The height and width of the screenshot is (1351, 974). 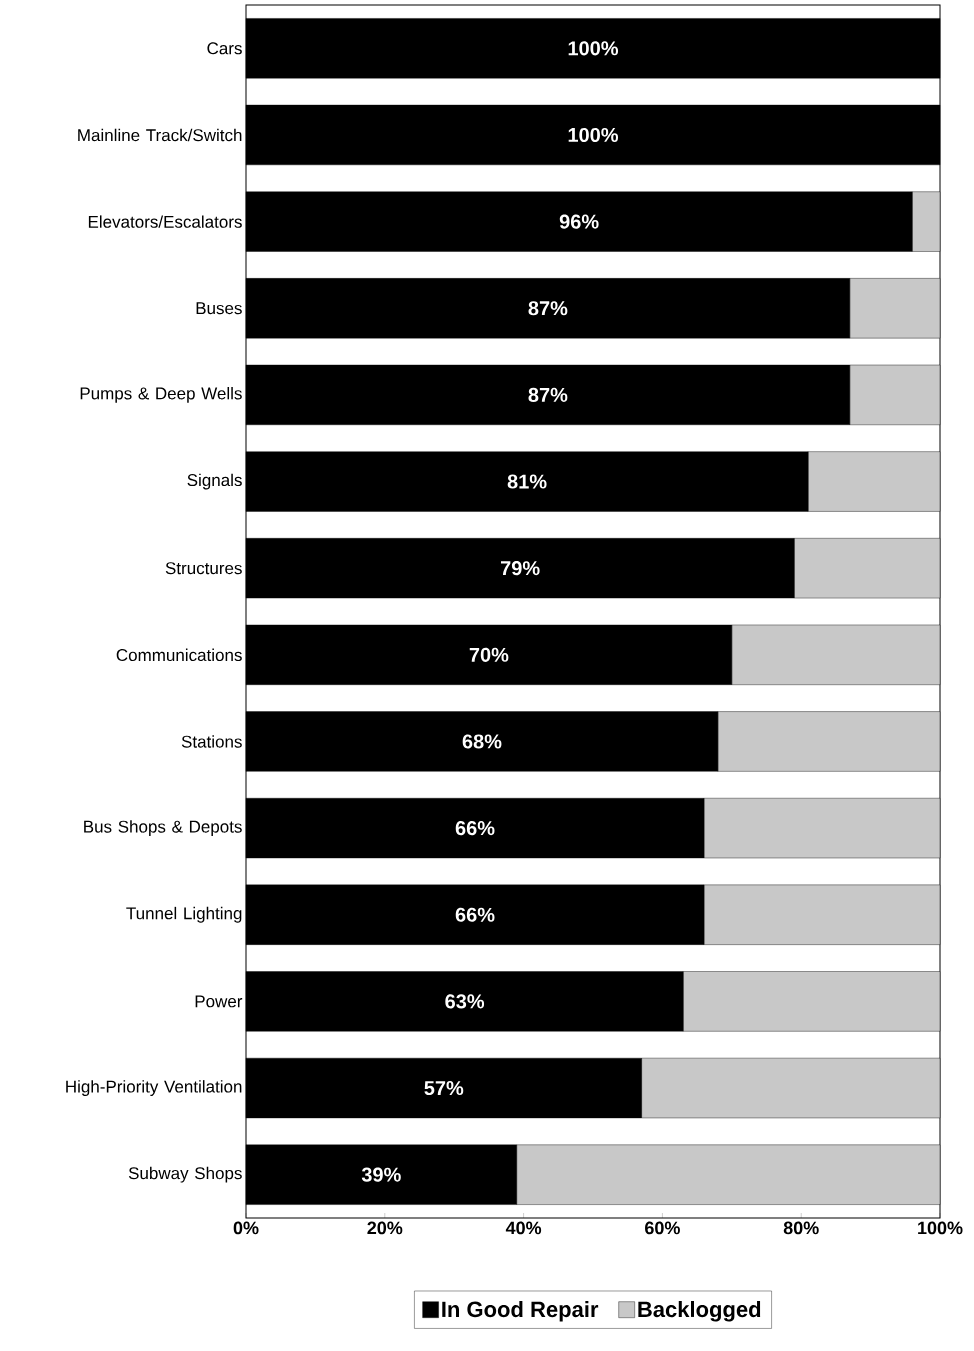 I want to click on x-tick-label: 20%, so click(x=385, y=1228).